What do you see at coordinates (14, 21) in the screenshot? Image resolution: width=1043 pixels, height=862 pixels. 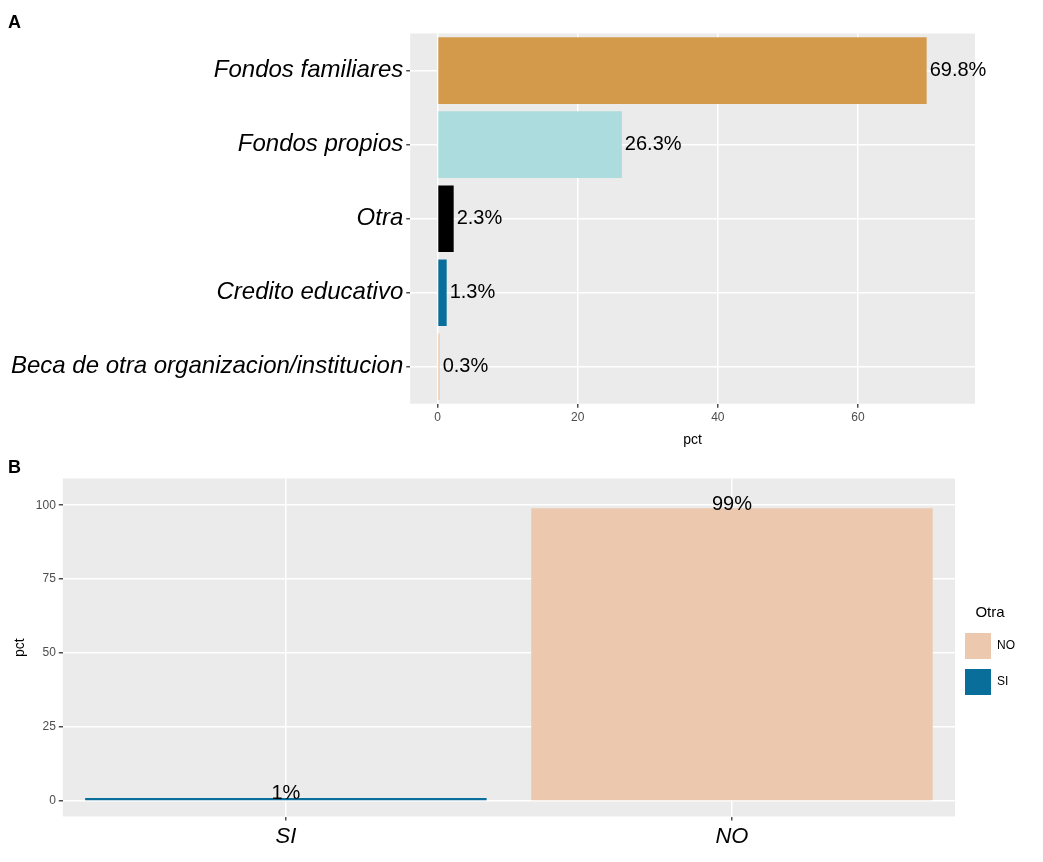 I see `text: A` at bounding box center [14, 21].